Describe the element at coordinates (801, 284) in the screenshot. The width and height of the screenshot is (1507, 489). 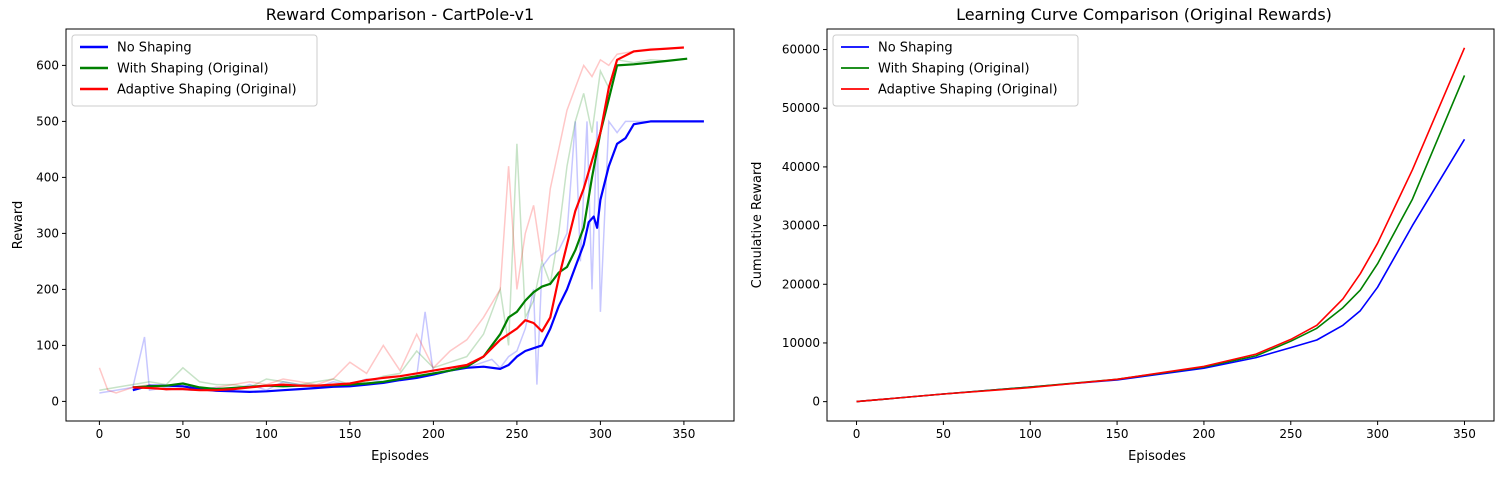
I see `y-tick-label: 20000` at that location.